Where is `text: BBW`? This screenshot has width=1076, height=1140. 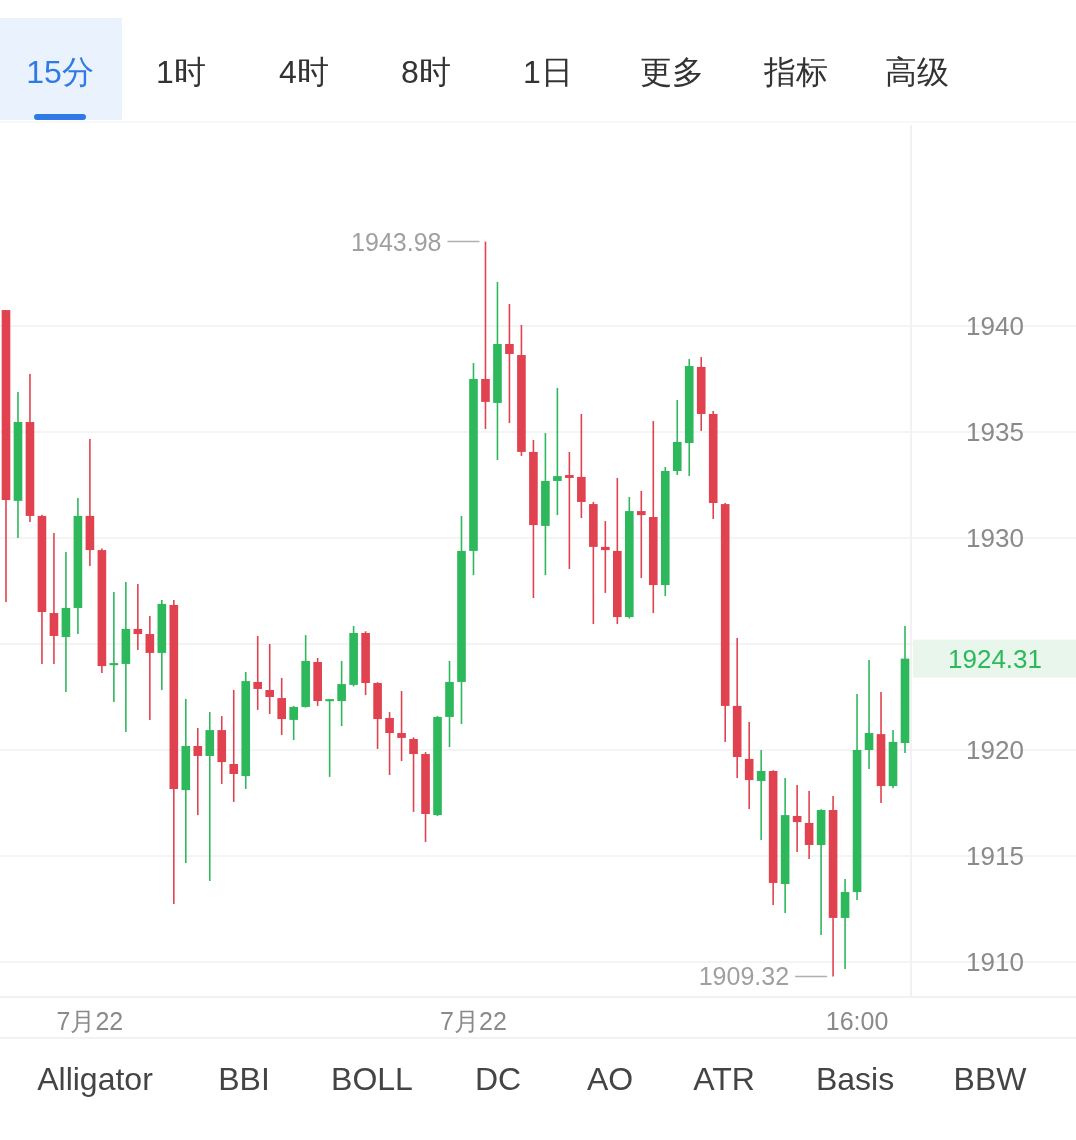 text: BBW is located at coordinates (990, 1079).